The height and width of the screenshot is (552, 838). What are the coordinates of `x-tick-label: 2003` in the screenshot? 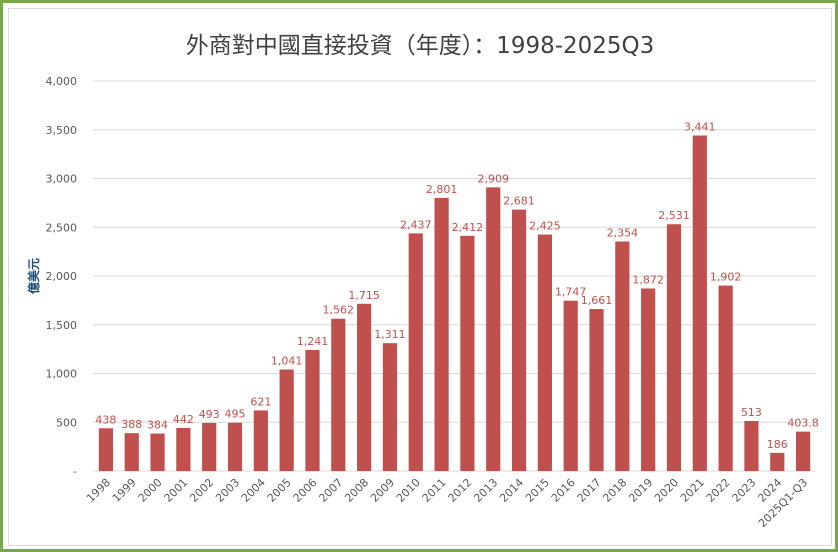 It's located at (227, 490).